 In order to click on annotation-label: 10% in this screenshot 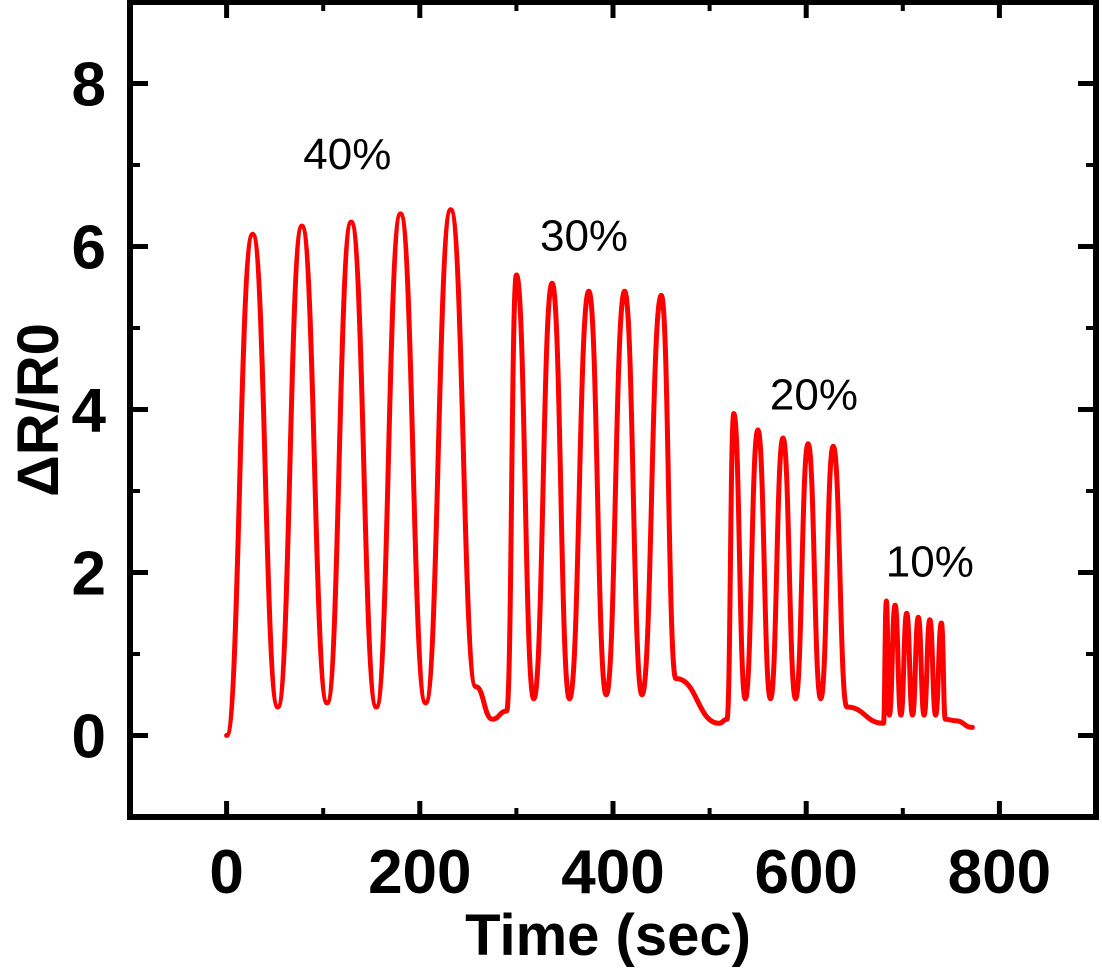, I will do `click(930, 562)`.